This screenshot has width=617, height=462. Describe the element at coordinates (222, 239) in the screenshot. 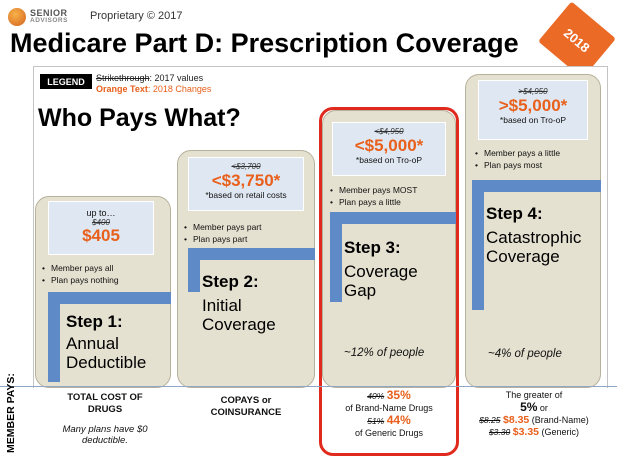

I see `list-item: Plan pays part` at that location.